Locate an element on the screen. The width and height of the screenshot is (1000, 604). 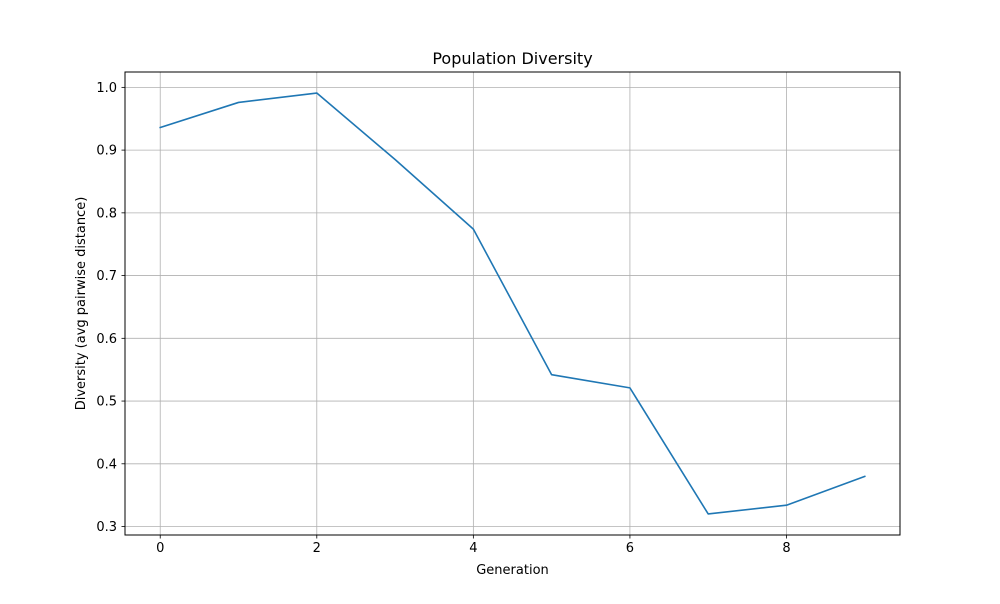
x-axis-label: Generation is located at coordinates (512, 570).